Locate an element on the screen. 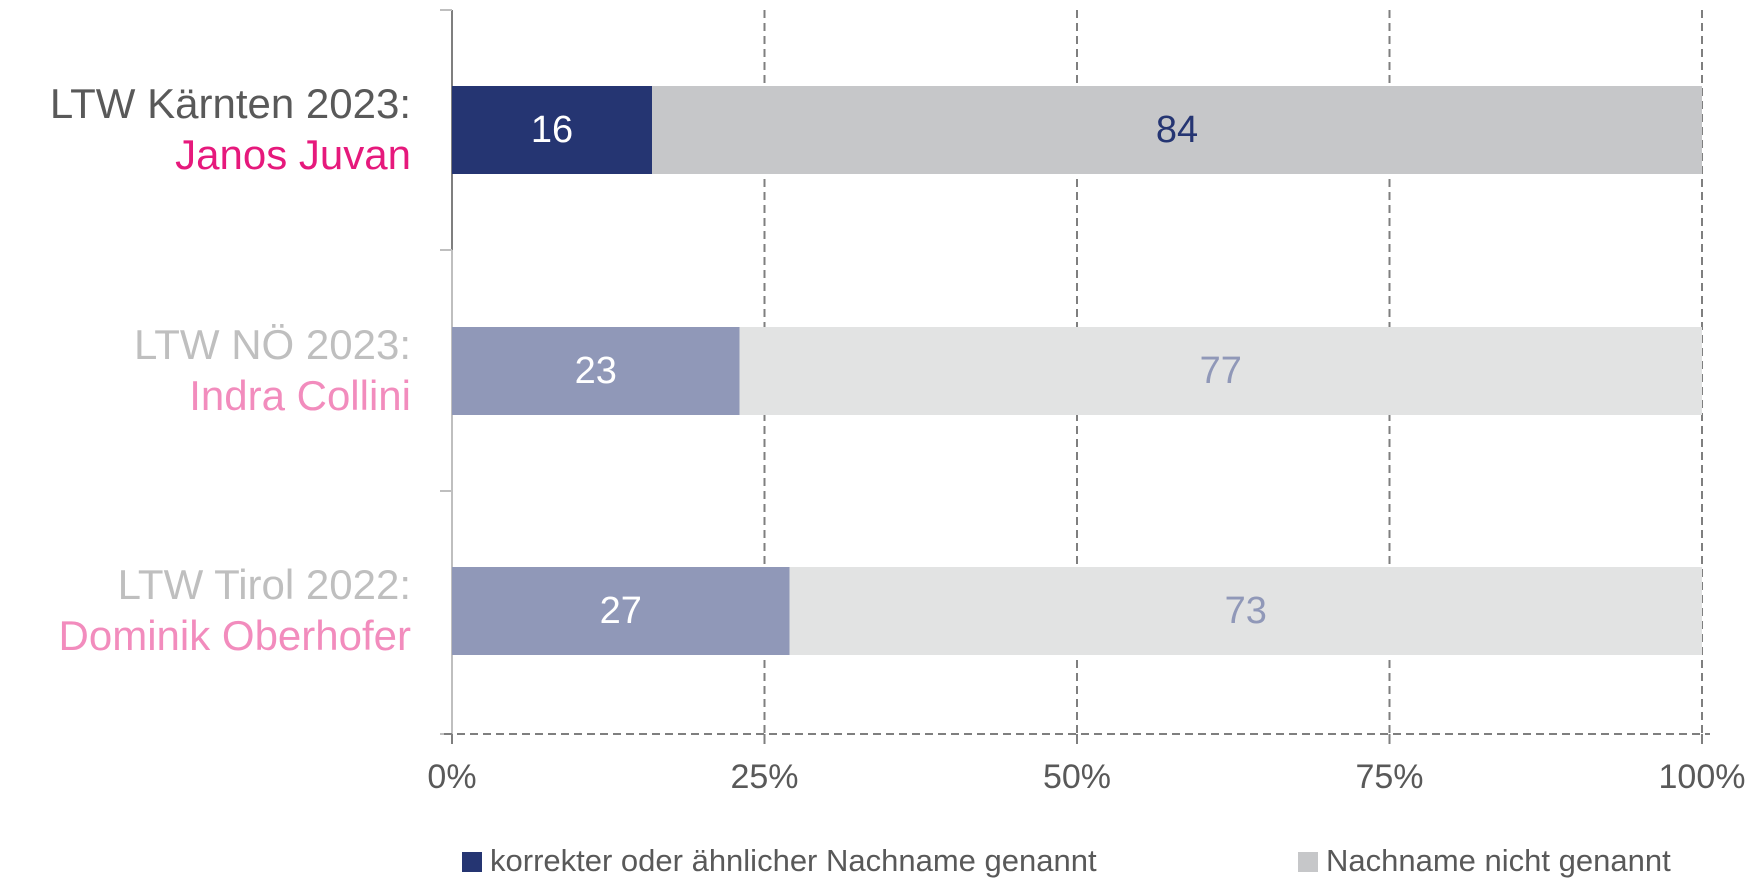 This screenshot has height=887, width=1759. value-label: 73 is located at coordinates (1246, 611).